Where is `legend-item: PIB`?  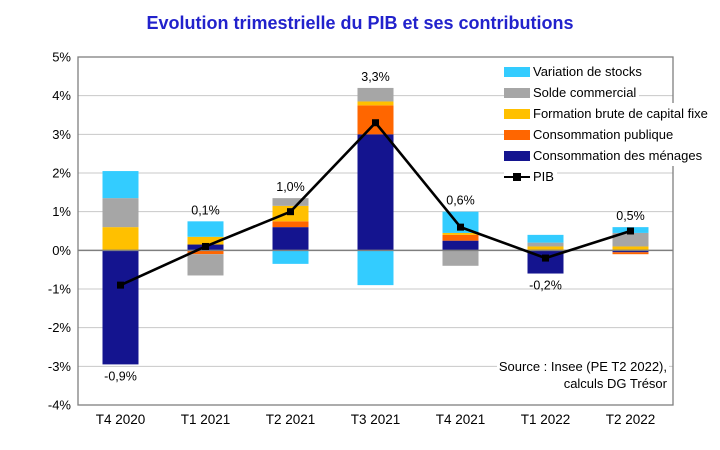 legend-item: PIB is located at coordinates (530, 176).